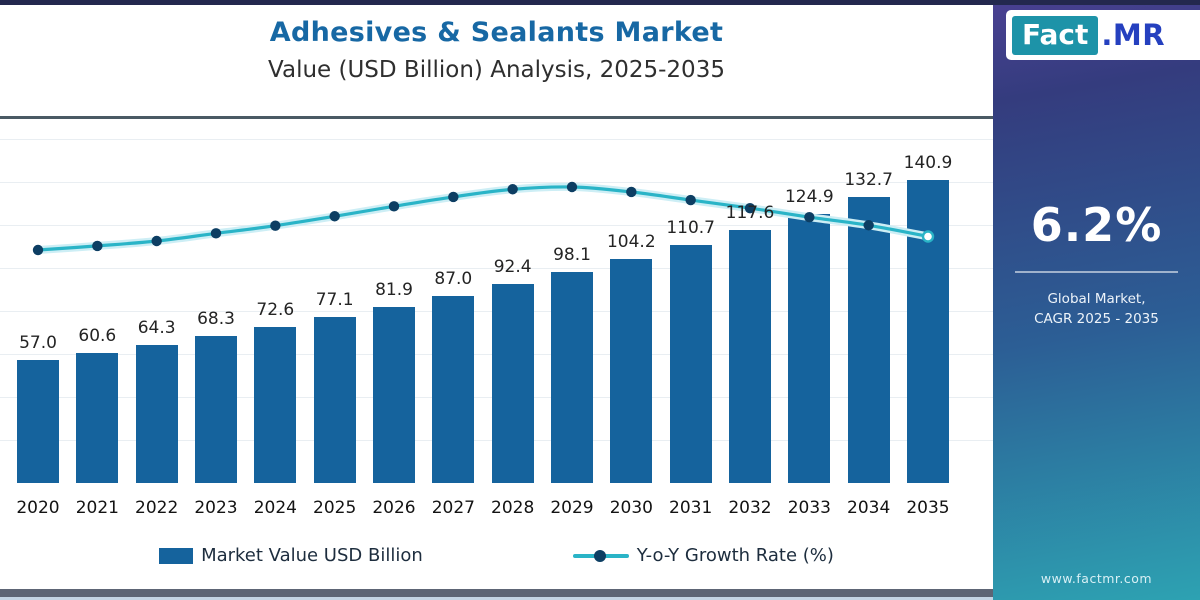  I want to click on bar-value-label-2024: 72.6, so click(275, 309).